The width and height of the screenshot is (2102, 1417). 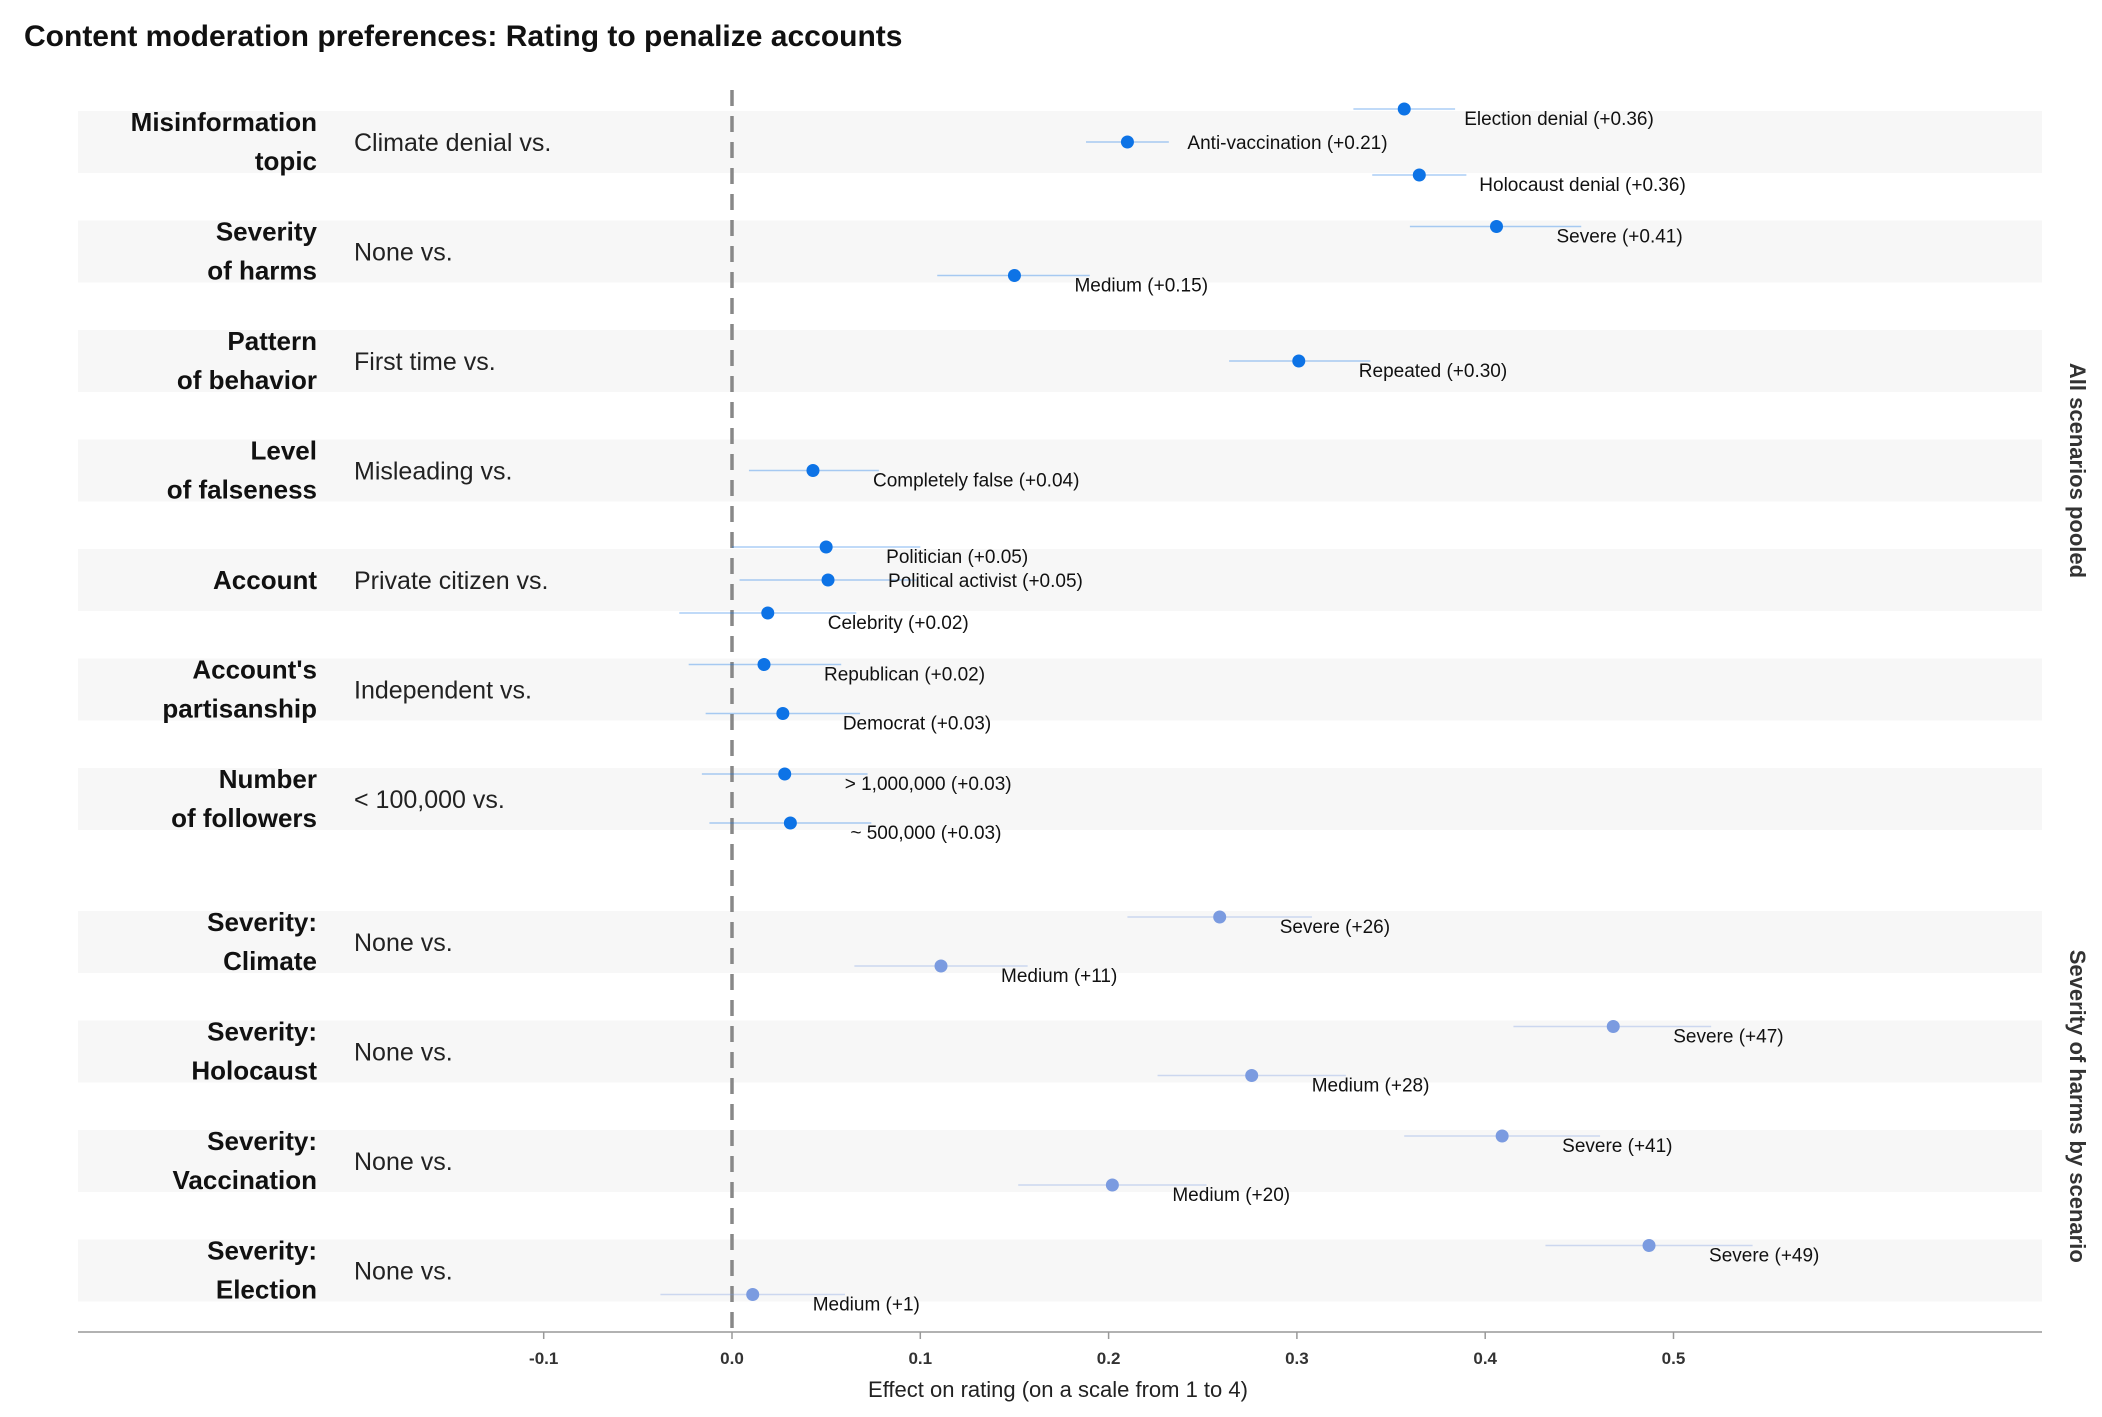 I want to click on x-tick-label: -0.1, so click(x=543, y=1358).